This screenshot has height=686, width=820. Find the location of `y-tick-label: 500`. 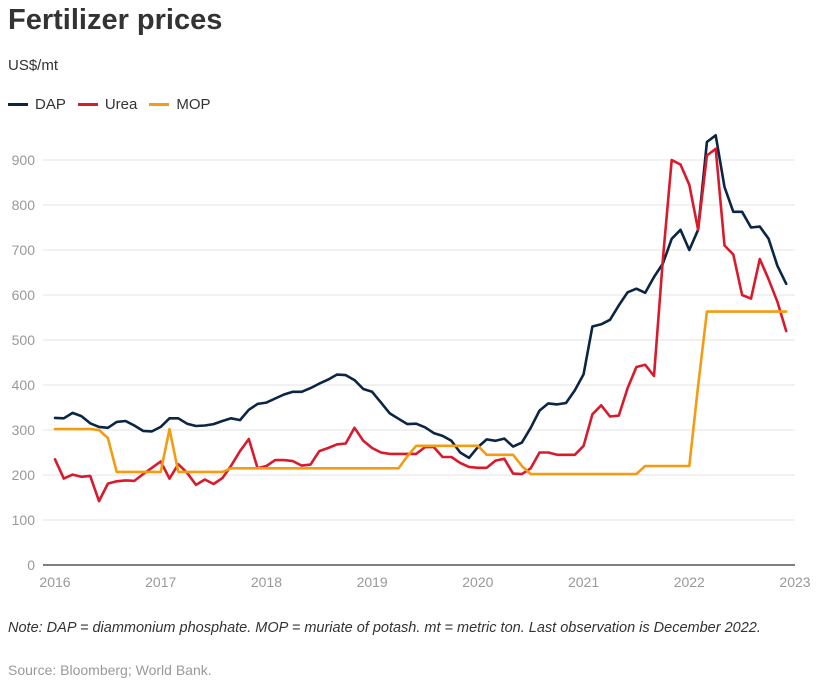

y-tick-label: 500 is located at coordinates (24, 340).